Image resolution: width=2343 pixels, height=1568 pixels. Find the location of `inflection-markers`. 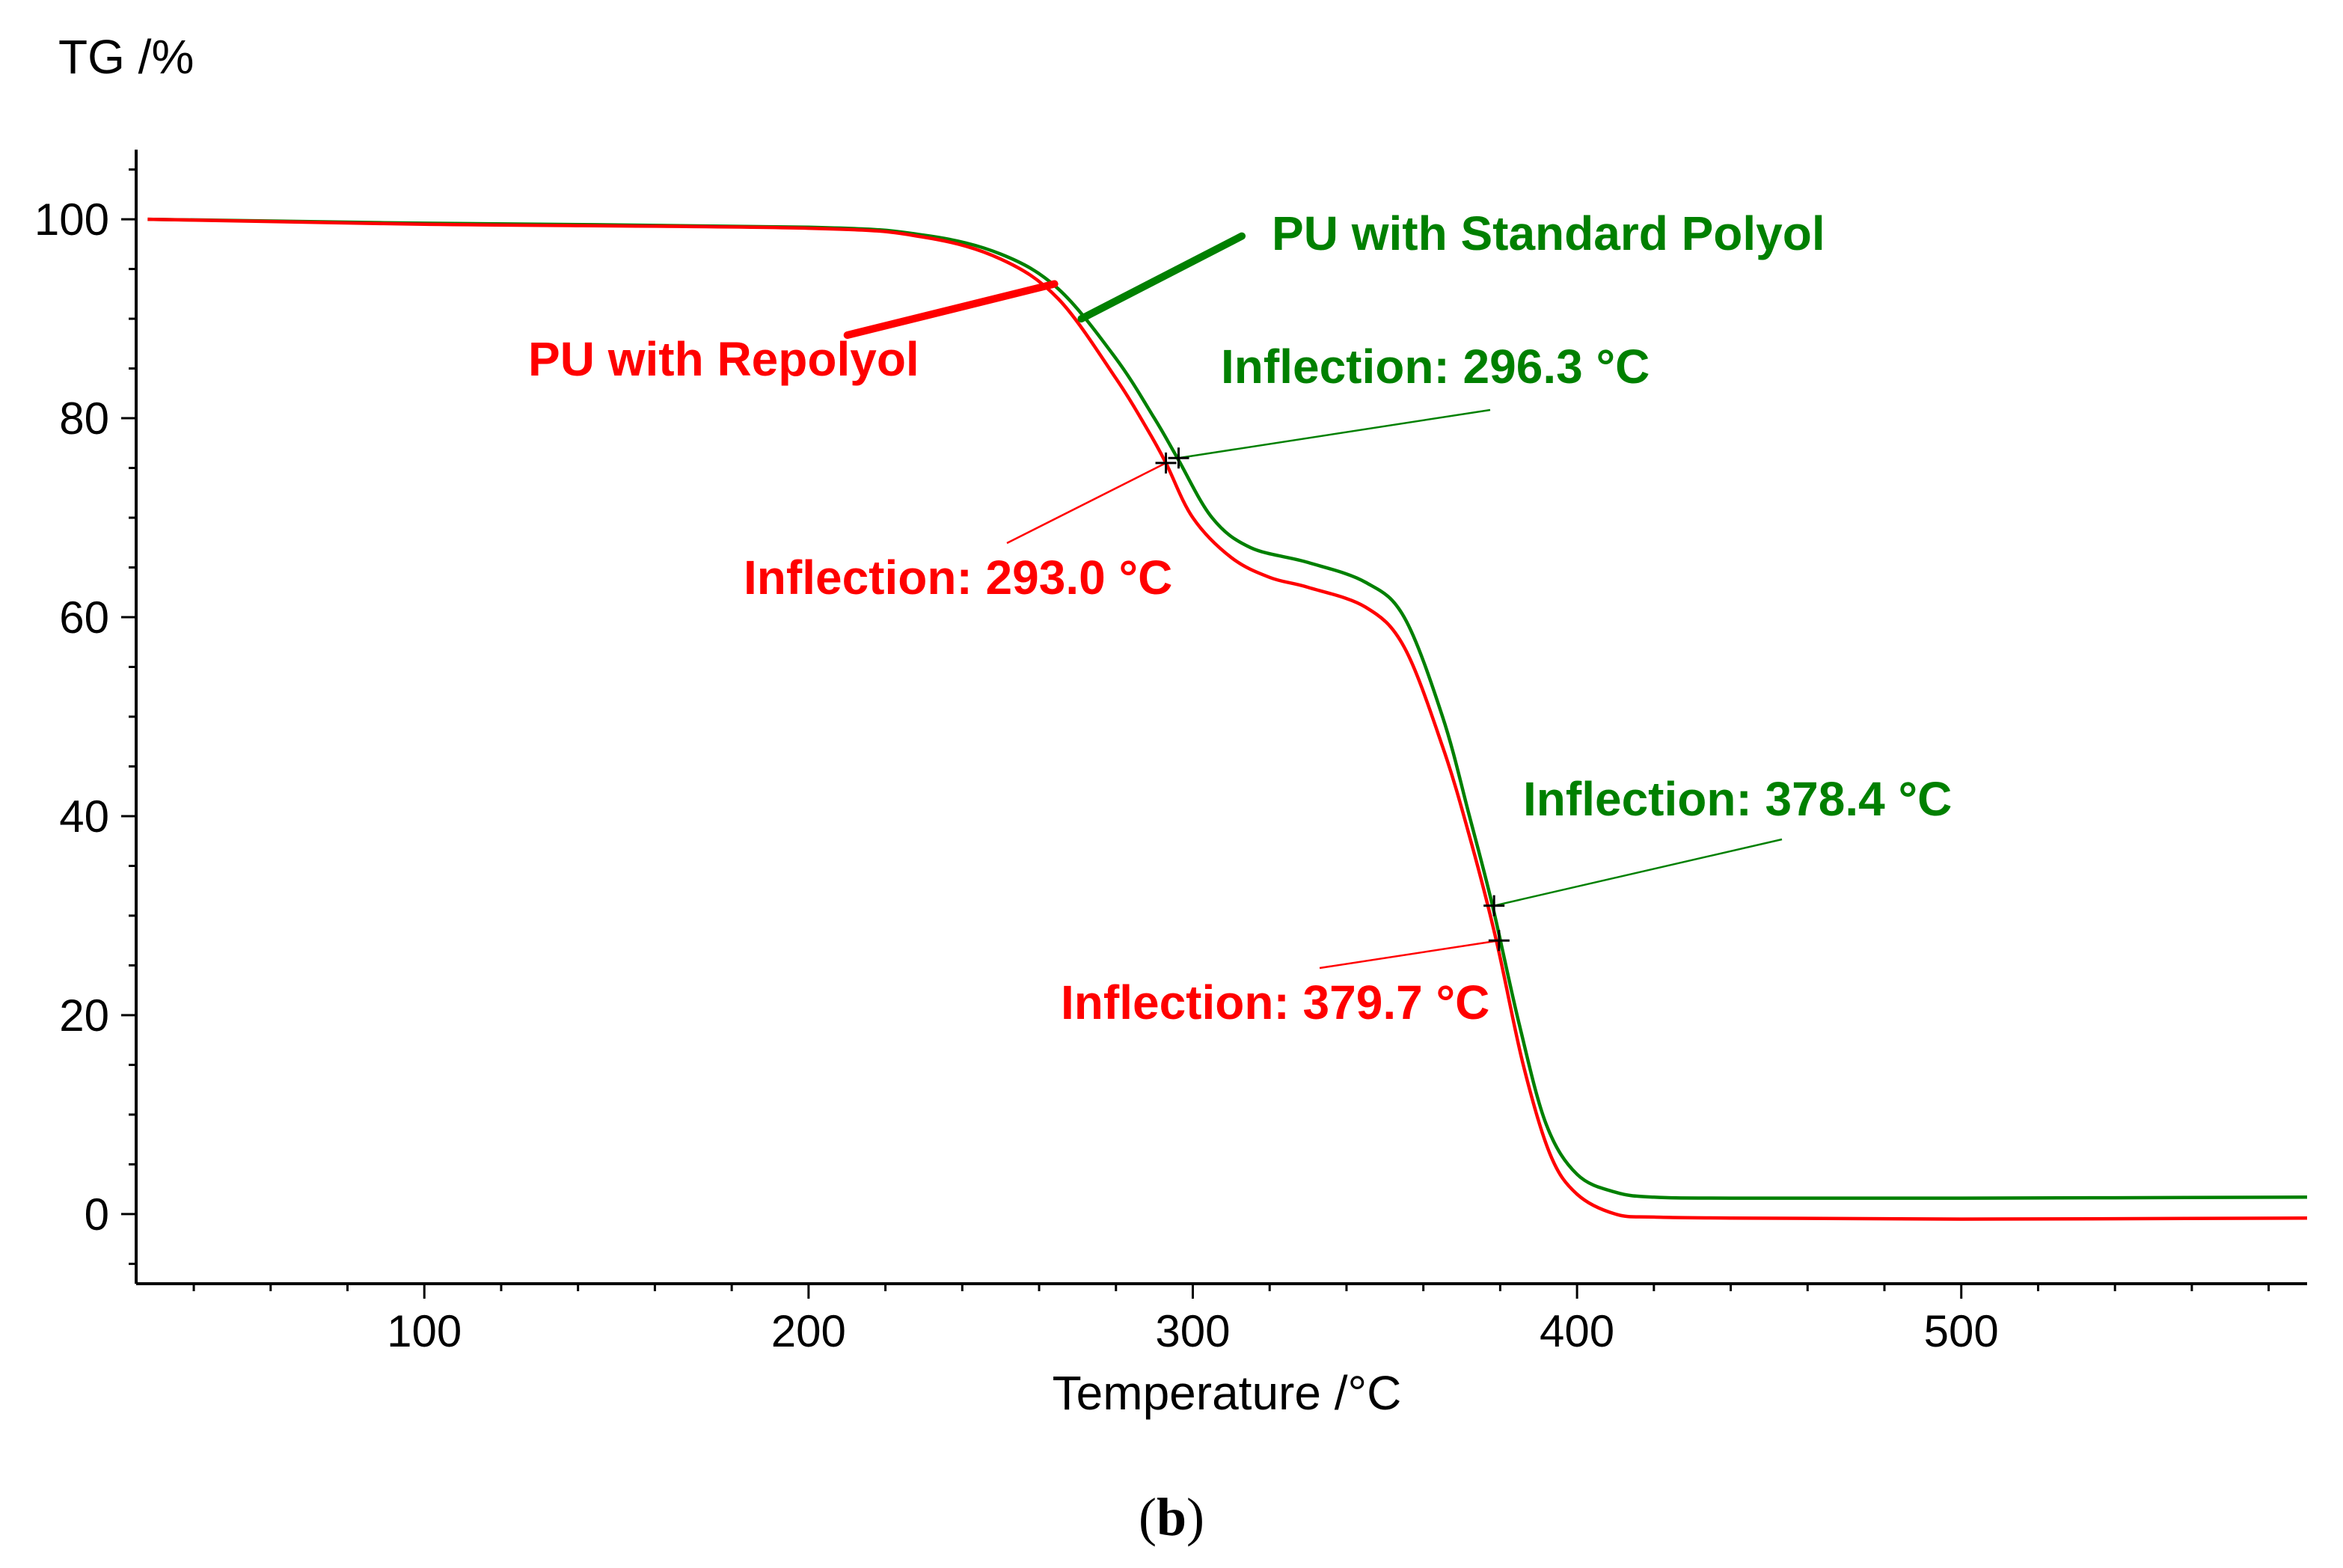

inflection-markers is located at coordinates (1332, 700).